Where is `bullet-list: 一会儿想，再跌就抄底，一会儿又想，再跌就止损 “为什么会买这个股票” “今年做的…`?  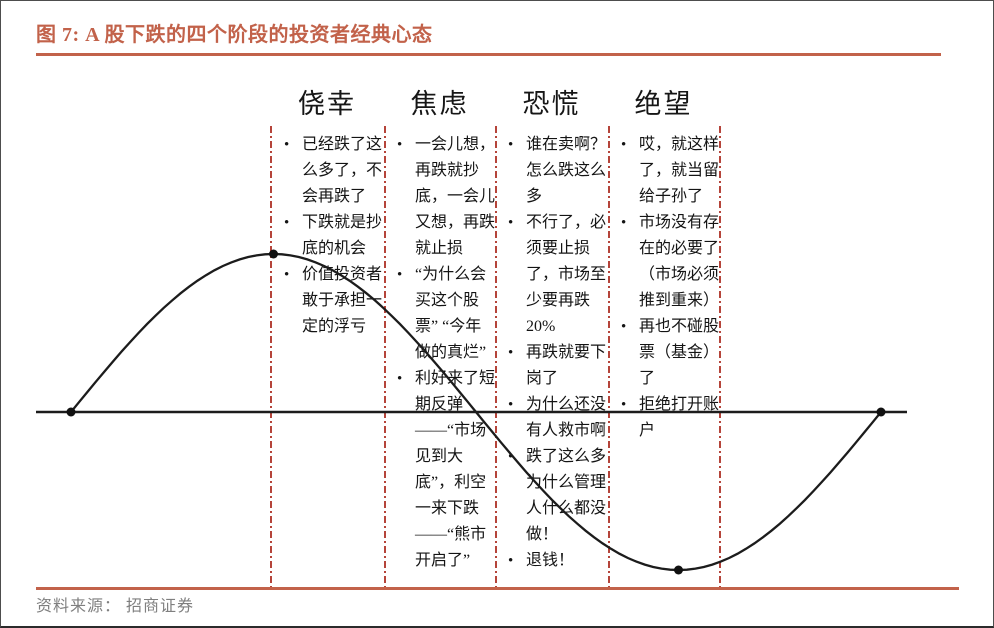
bullet-list: 一会儿想，再跌就抄底，一会儿又想，再跌就止损 “为什么会买这个股票” “今年做的… is located at coordinates (444, 353).